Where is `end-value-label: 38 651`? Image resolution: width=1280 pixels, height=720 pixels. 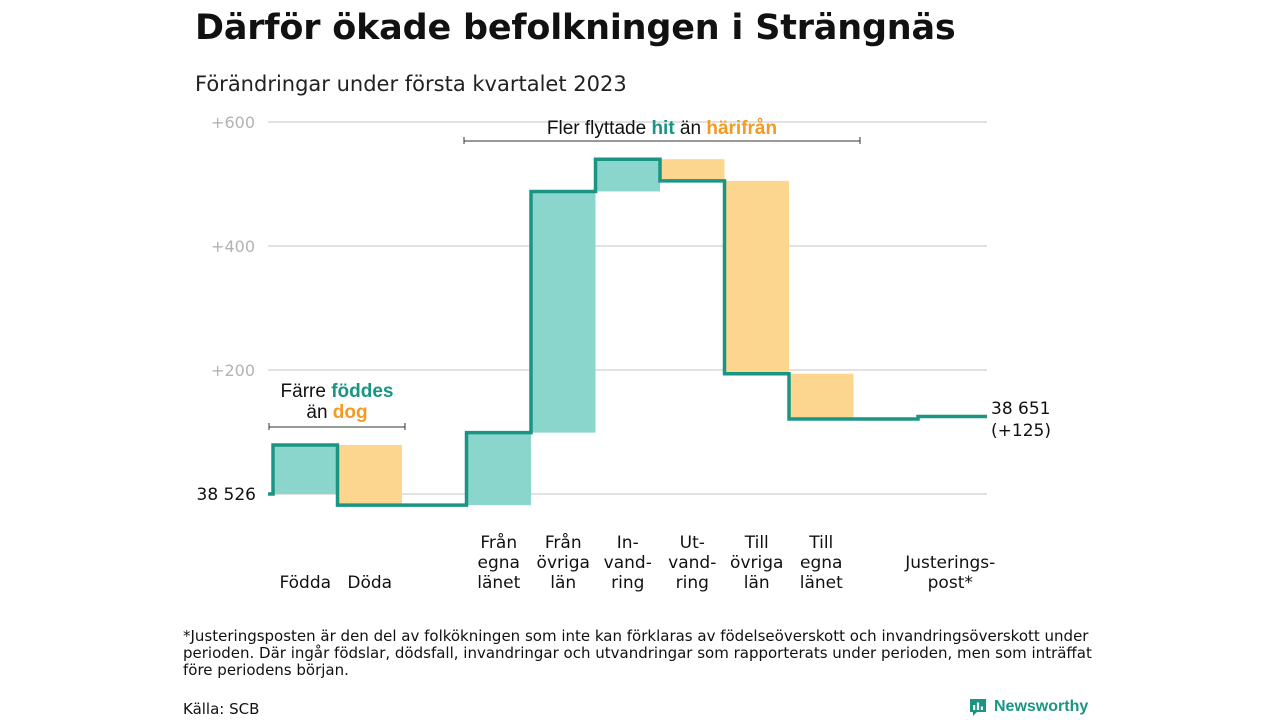
end-value-label: 38 651 is located at coordinates (1020, 409).